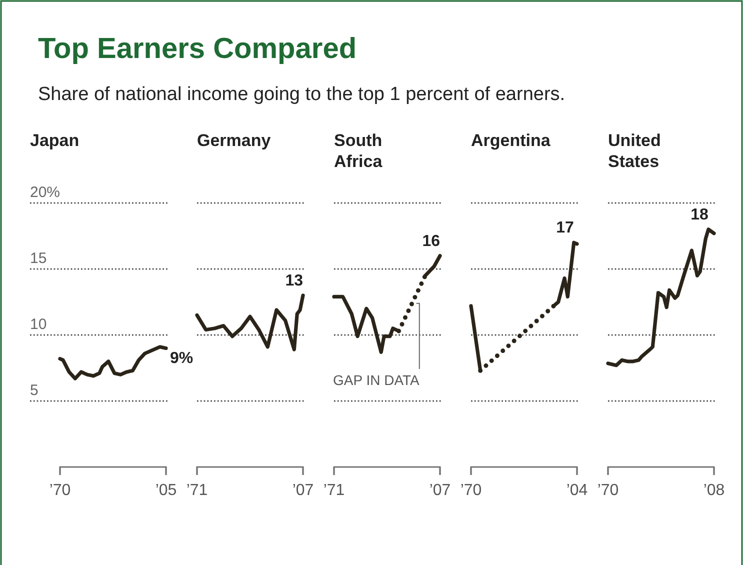 This screenshot has width=744, height=565. Describe the element at coordinates (38, 258) in the screenshot. I see `y-tick-label: 15` at that location.